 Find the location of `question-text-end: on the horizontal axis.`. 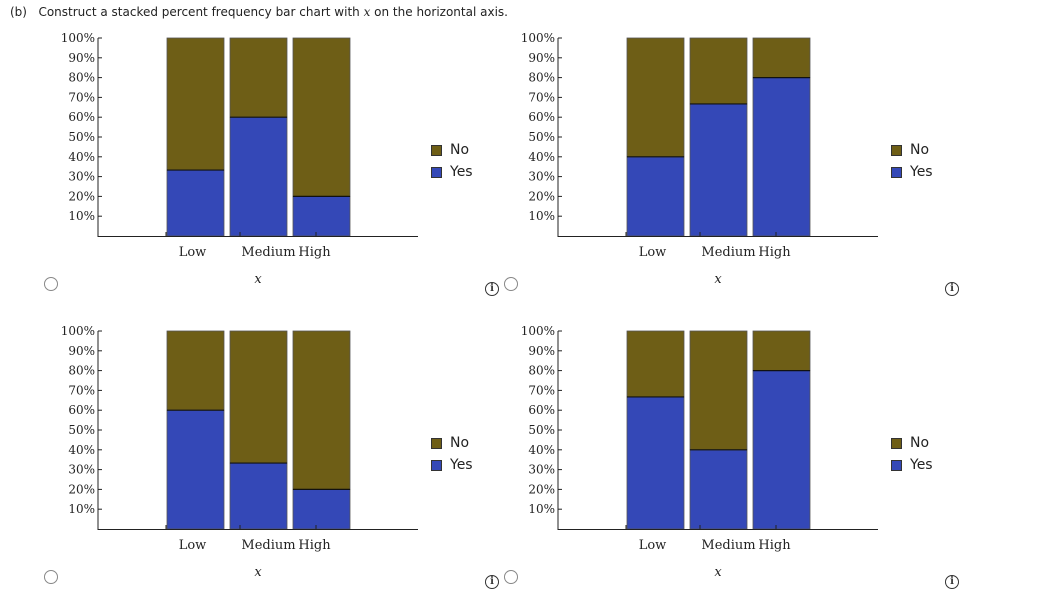

question-text-end: on the horizontal axis. is located at coordinates (439, 12).